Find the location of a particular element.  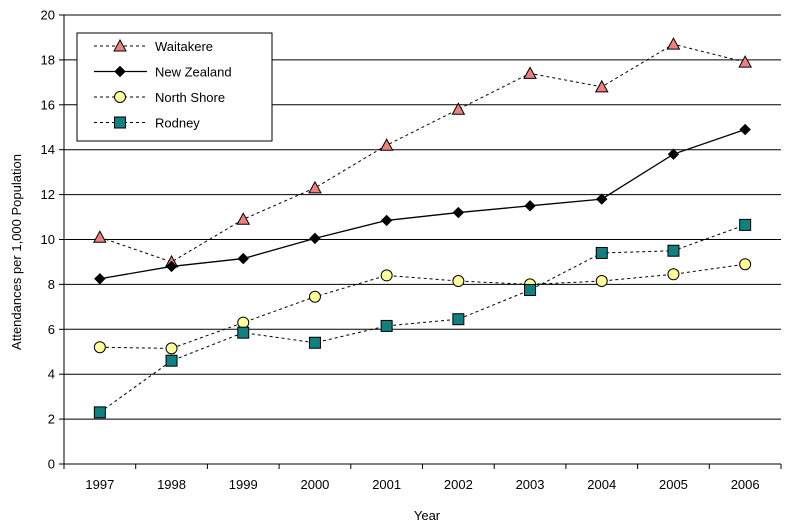

y-tick-label: 6 is located at coordinates (51, 329).